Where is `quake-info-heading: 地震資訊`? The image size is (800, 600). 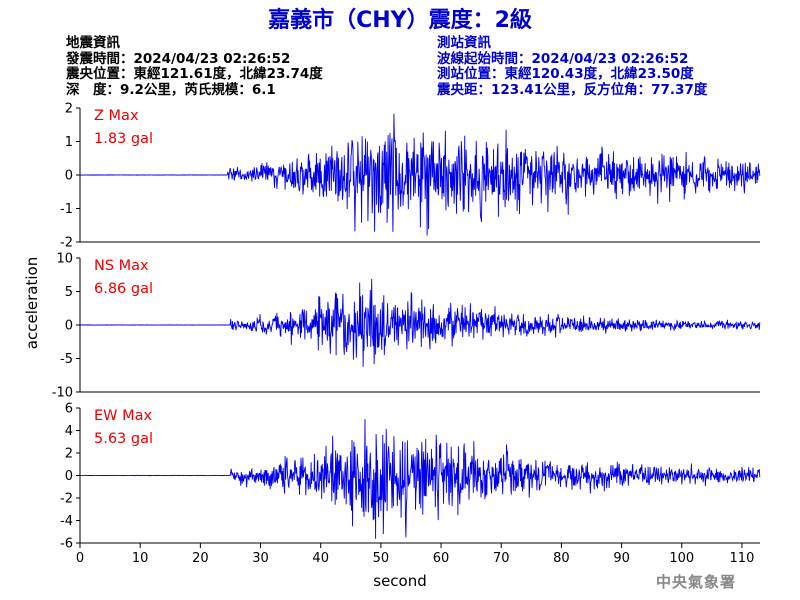 quake-info-heading: 地震資訊 is located at coordinates (93, 43).